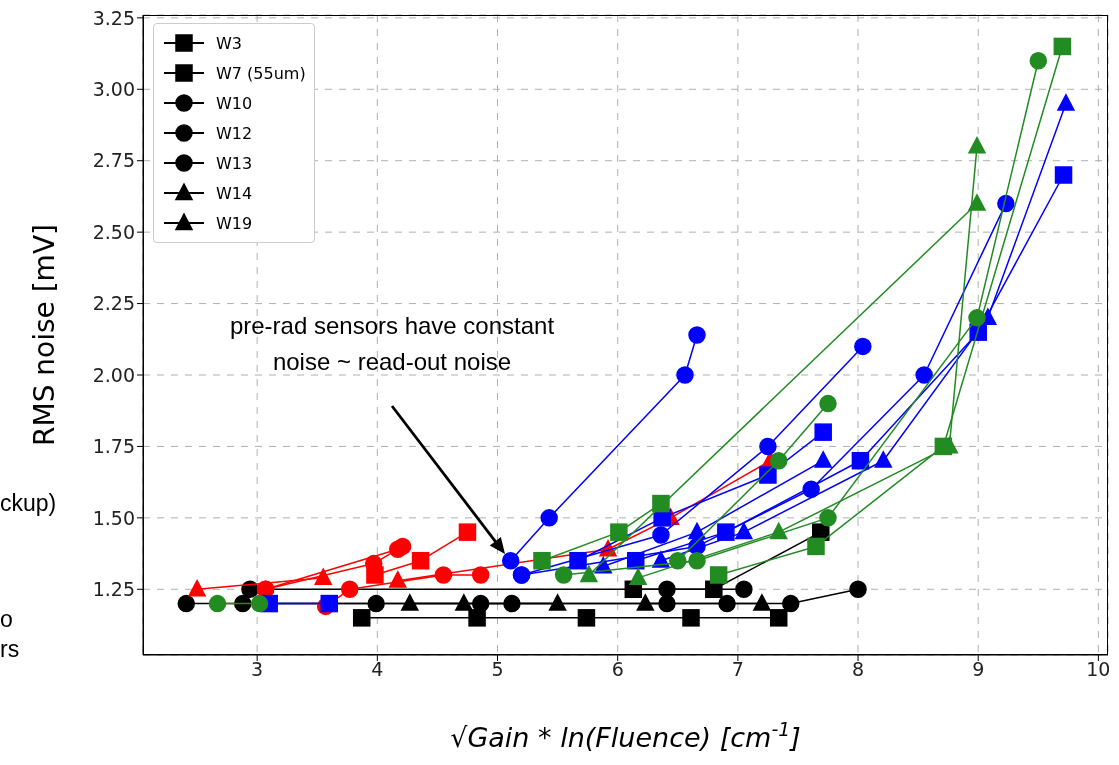  What do you see at coordinates (113, 231) in the screenshot?
I see `y-tick-label: 2.50` at bounding box center [113, 231].